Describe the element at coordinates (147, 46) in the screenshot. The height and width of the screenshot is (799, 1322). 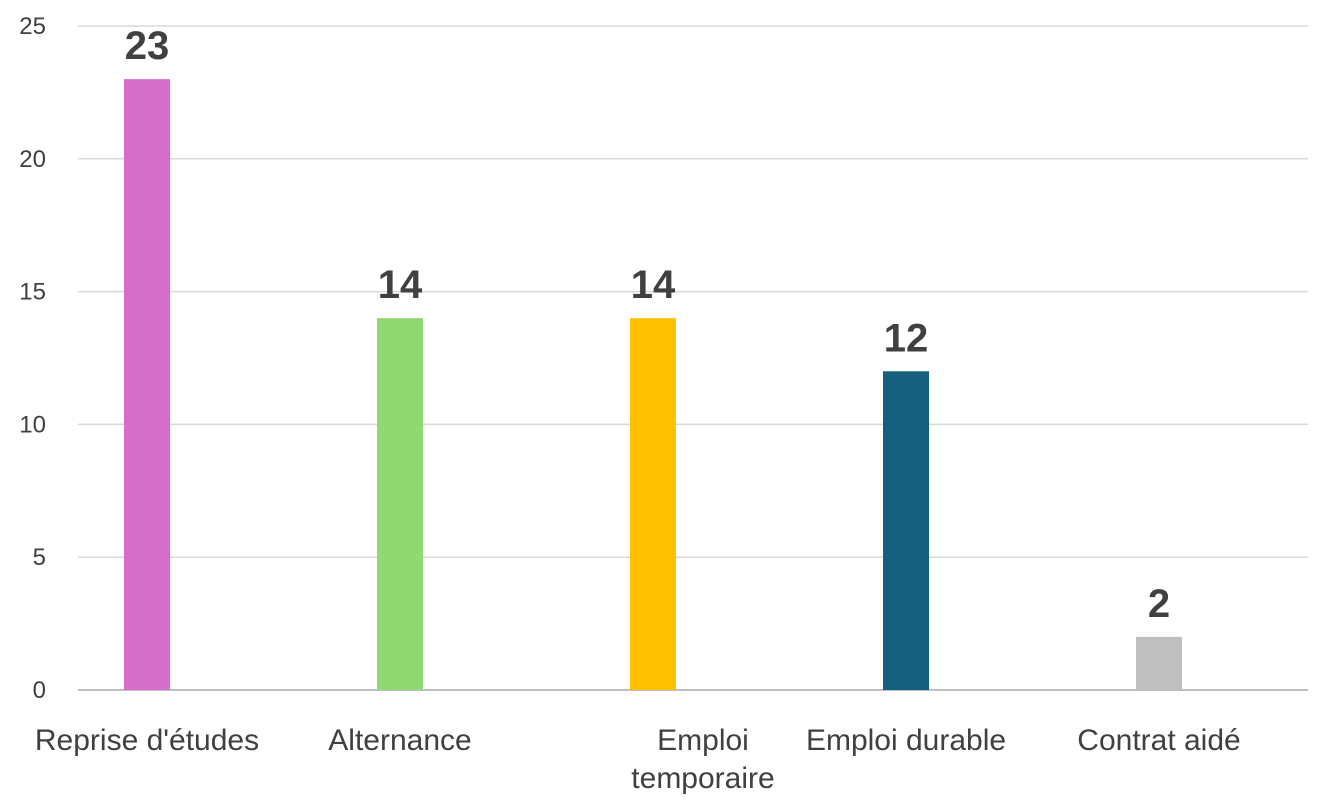
I see `data-label: 23` at that location.